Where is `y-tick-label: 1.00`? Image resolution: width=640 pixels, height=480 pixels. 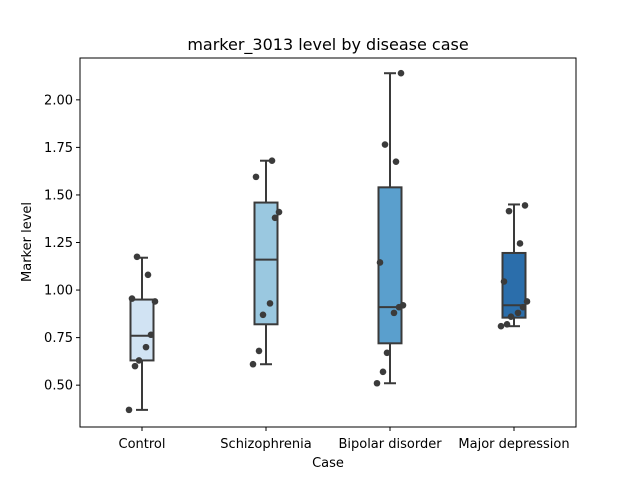
y-tick-label: 1.00 is located at coordinates (58, 291).